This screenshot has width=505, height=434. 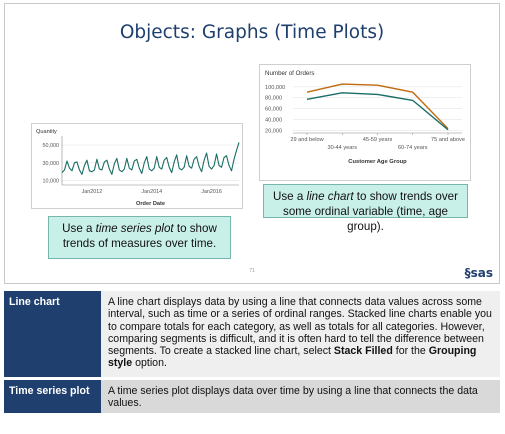 I want to click on callout-ts-after: to show trends of measures over time., so click(x=139, y=236).